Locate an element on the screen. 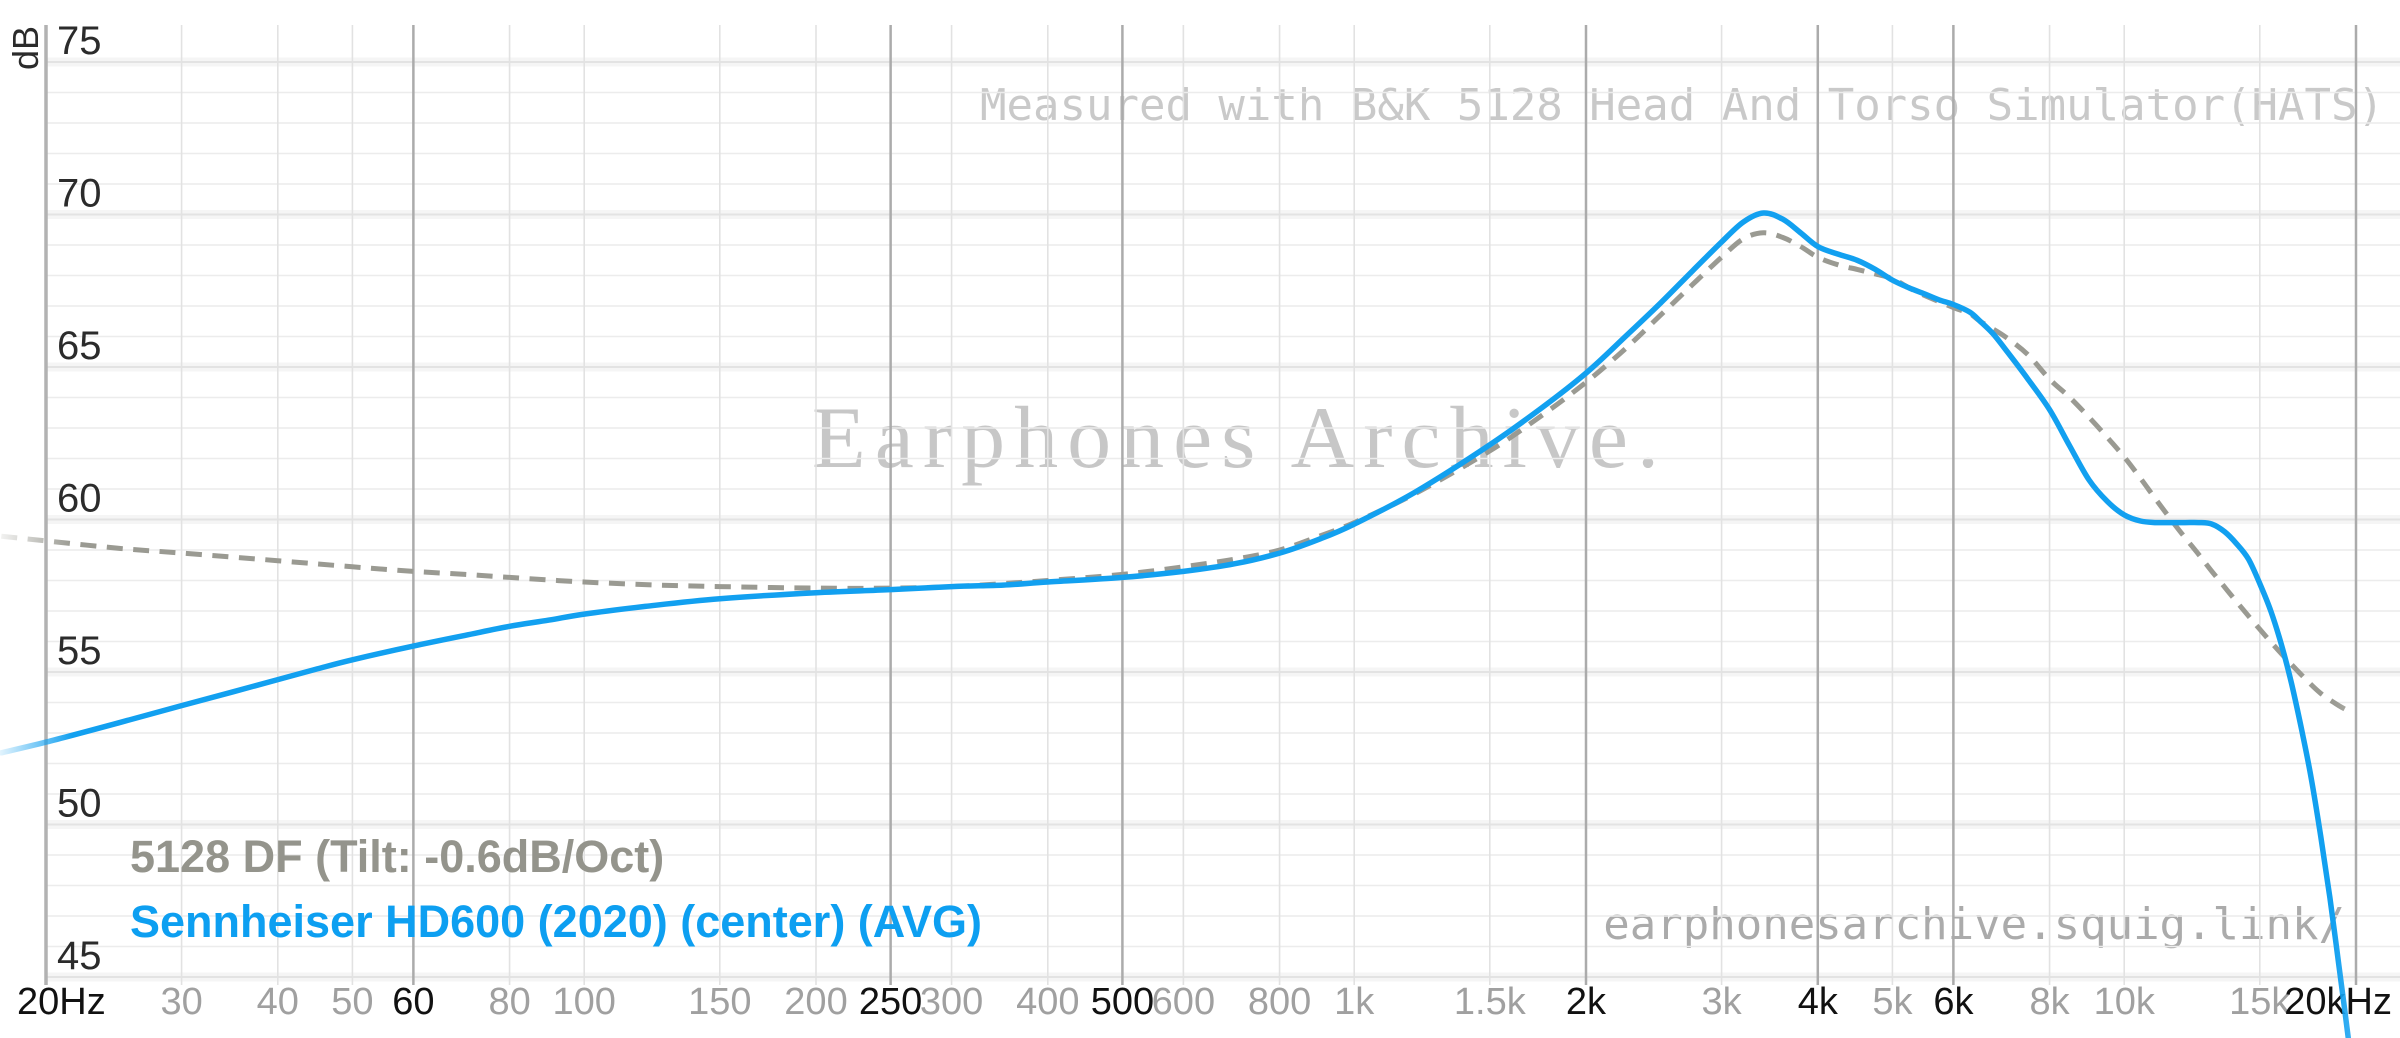  y-tick-label-75: 75 is located at coordinates (79, 41).